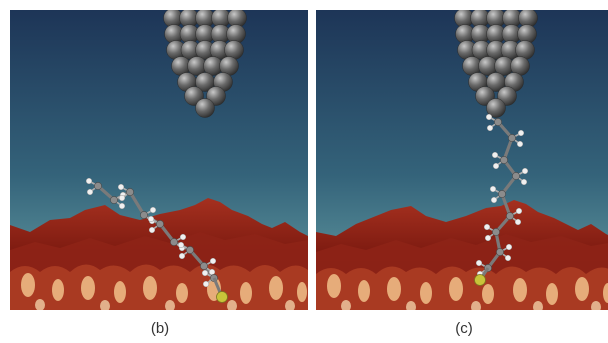 Image resolution: width=608 pixels, height=343 pixels. What do you see at coordinates (160, 328) in the screenshot?
I see `panel-b-caption: (b)` at bounding box center [160, 328].